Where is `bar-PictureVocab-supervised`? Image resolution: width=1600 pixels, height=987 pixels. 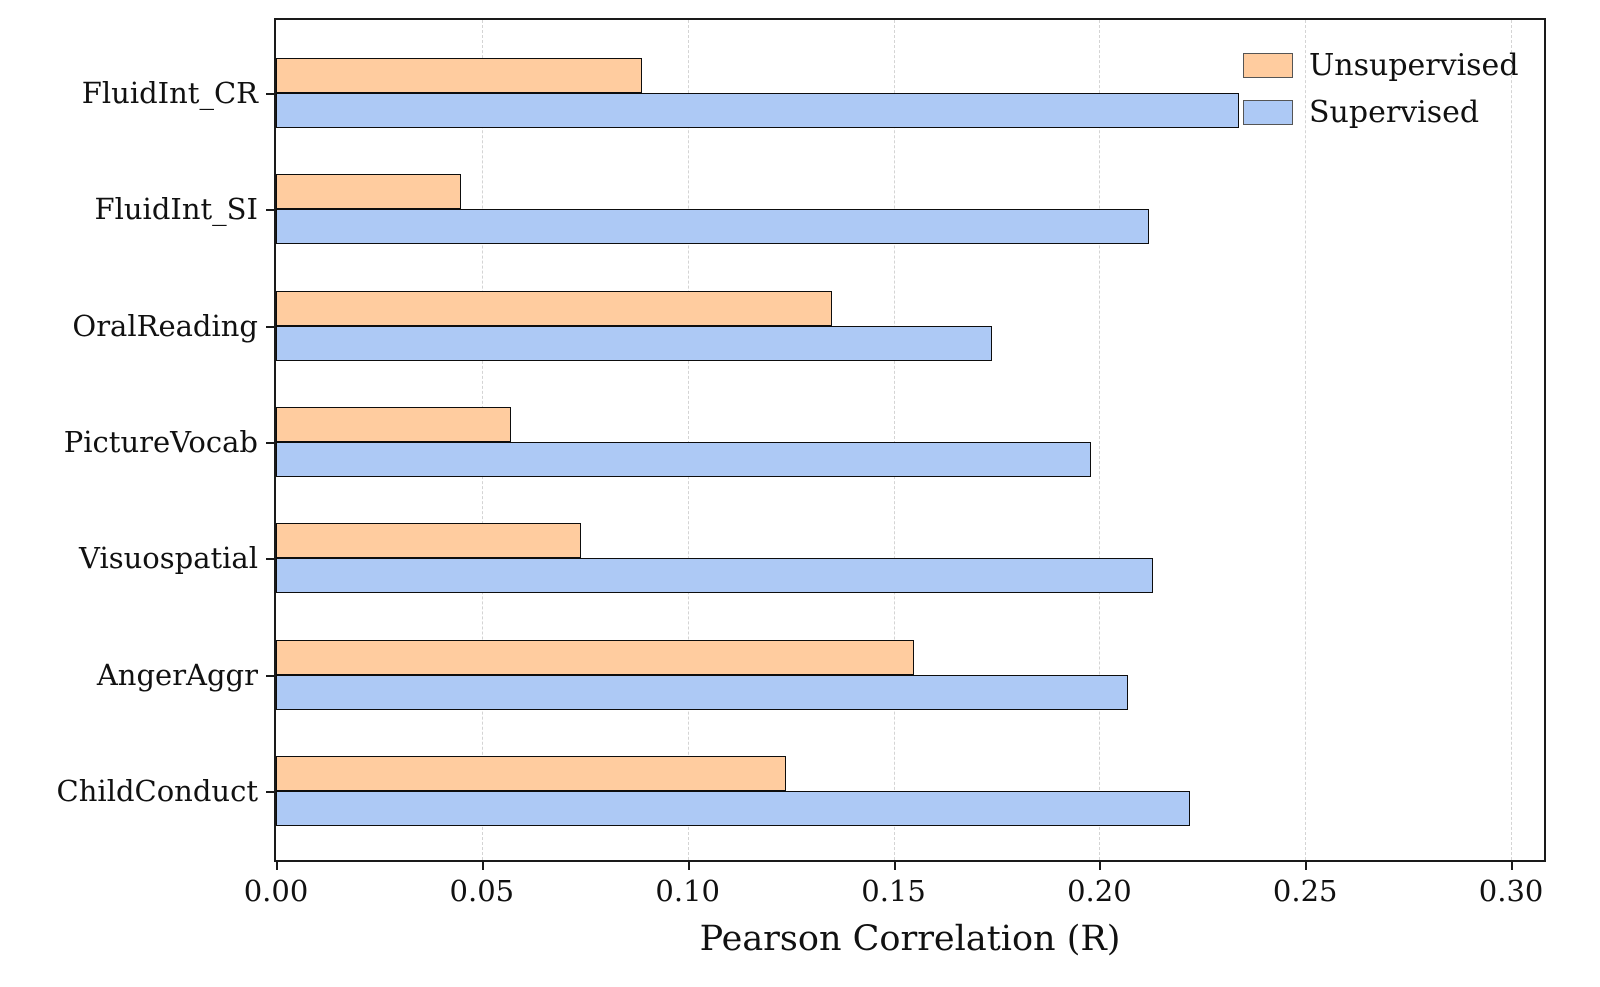 bar-PictureVocab-supervised is located at coordinates (684, 459).